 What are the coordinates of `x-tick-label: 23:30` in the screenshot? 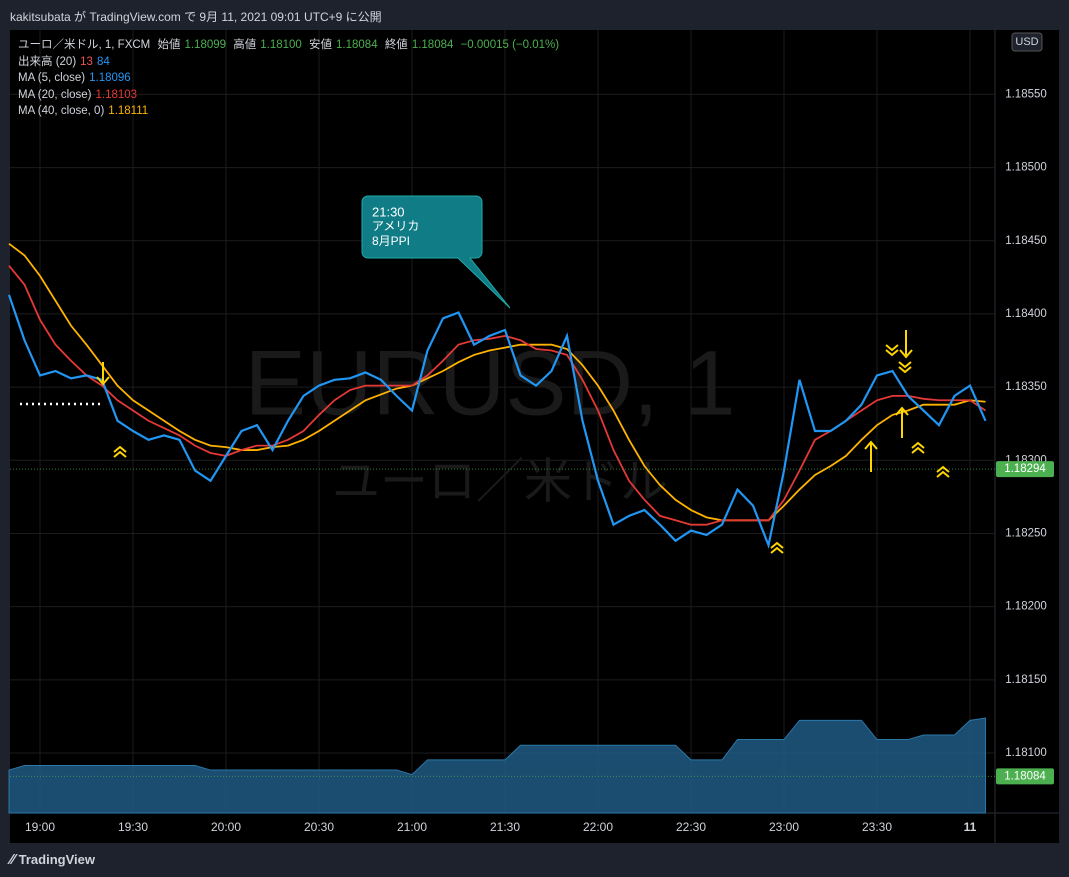 It's located at (877, 827).